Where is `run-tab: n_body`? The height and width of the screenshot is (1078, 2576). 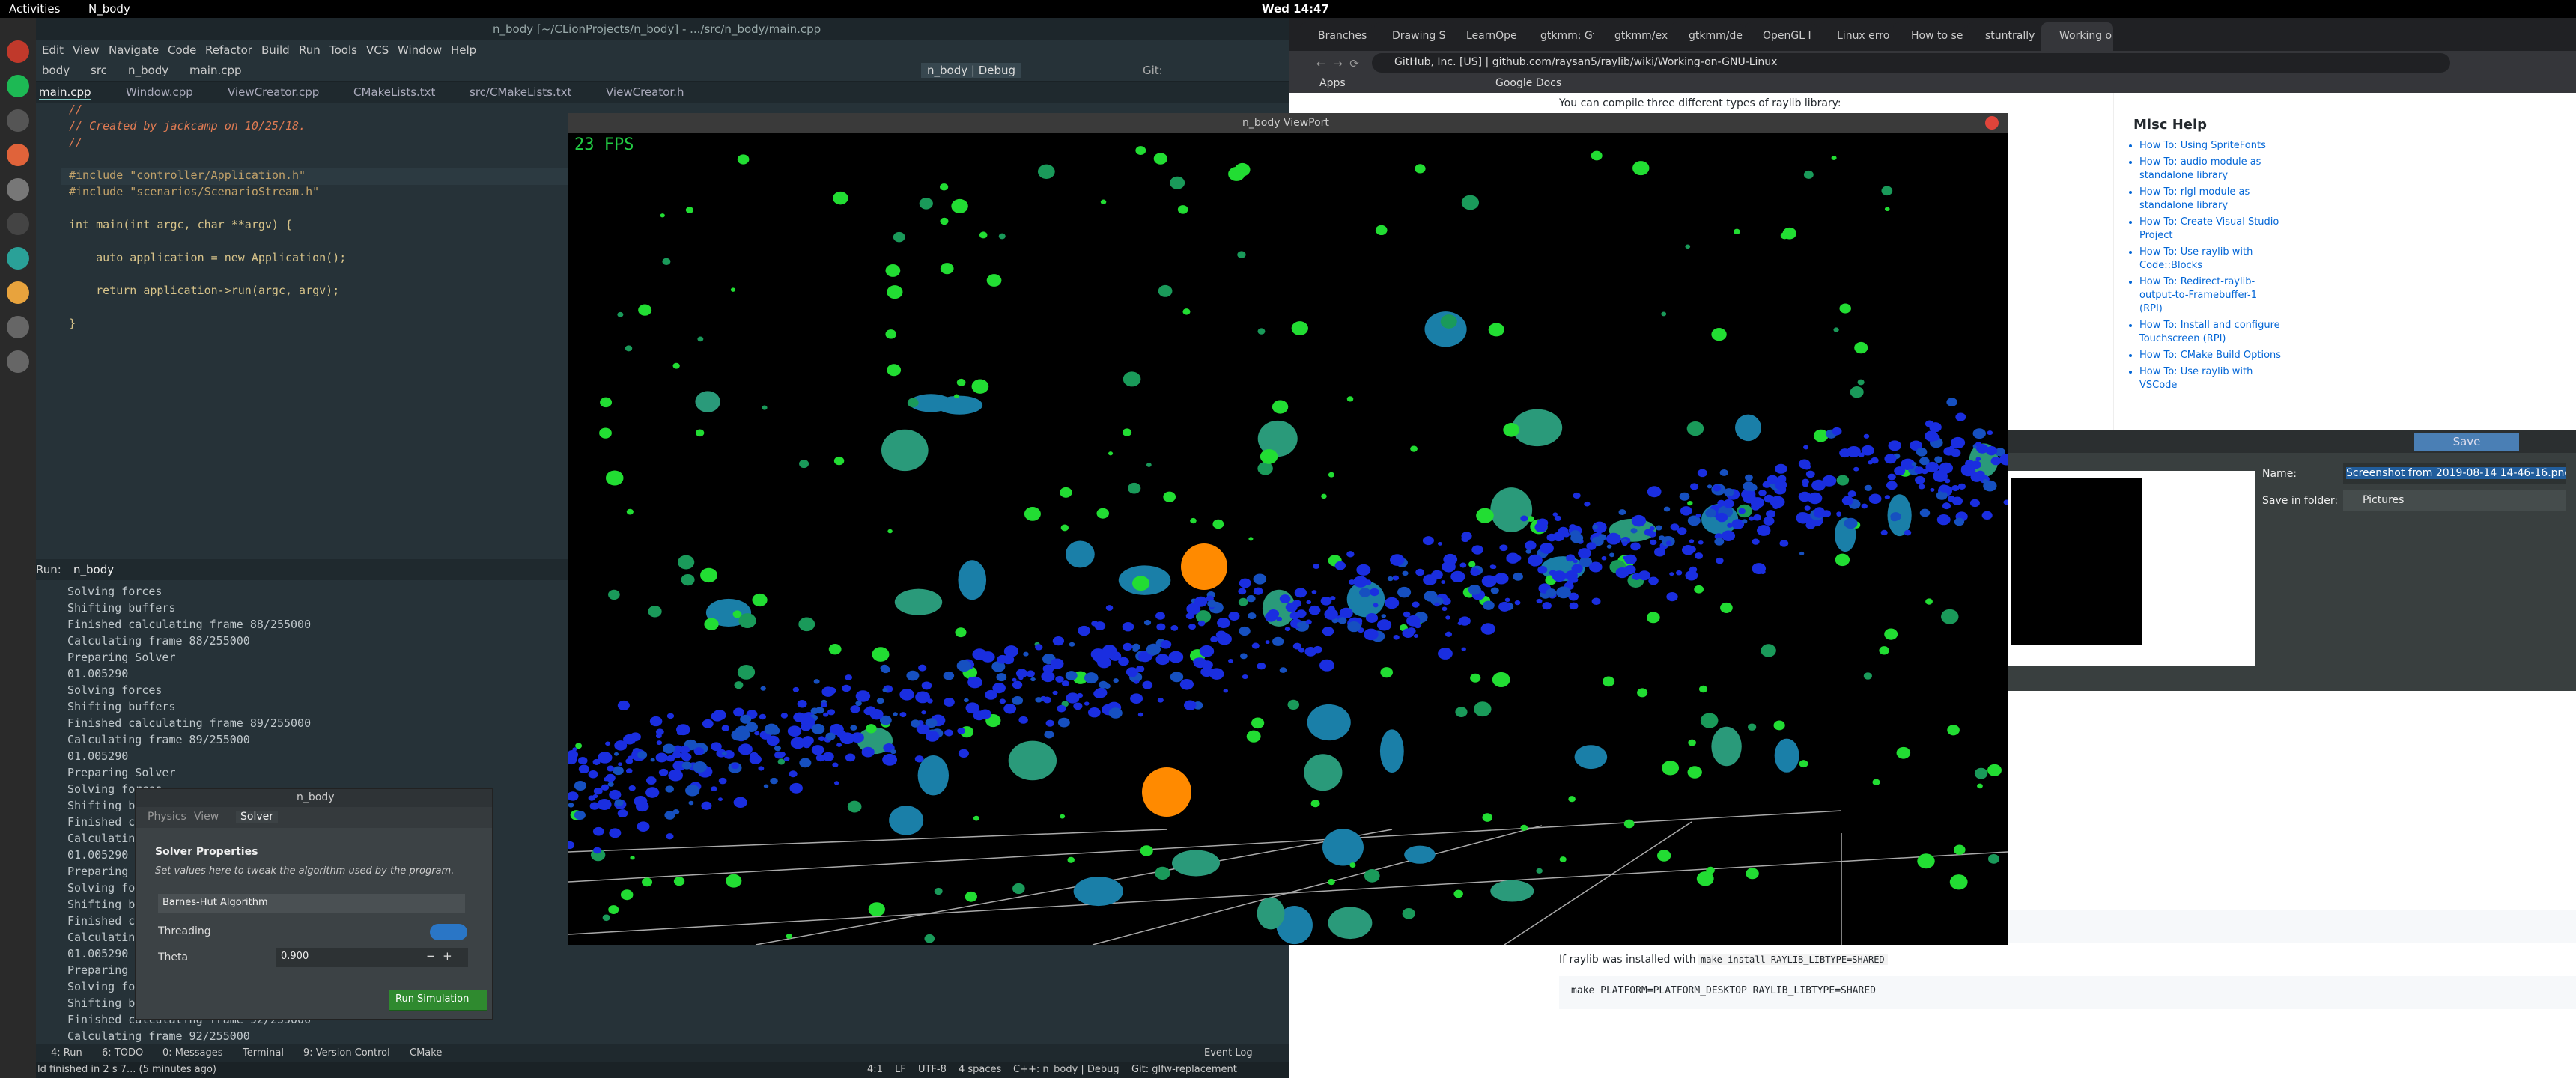
run-tab: n_body is located at coordinates (94, 569).